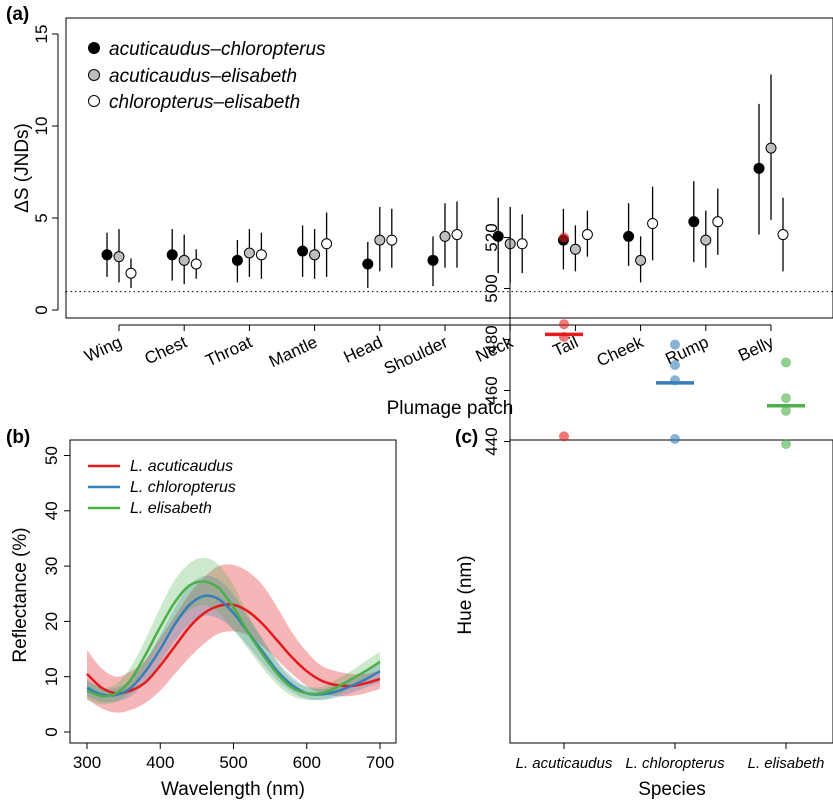 The image size is (833, 803). I want to click on y-tick-label: 20, so click(51, 621).